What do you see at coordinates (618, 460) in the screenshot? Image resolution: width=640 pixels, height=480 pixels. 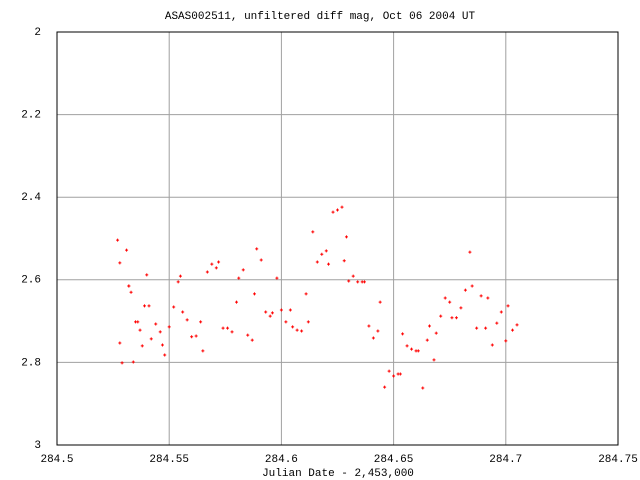 I see `x-tick-label: 284.75` at bounding box center [618, 460].